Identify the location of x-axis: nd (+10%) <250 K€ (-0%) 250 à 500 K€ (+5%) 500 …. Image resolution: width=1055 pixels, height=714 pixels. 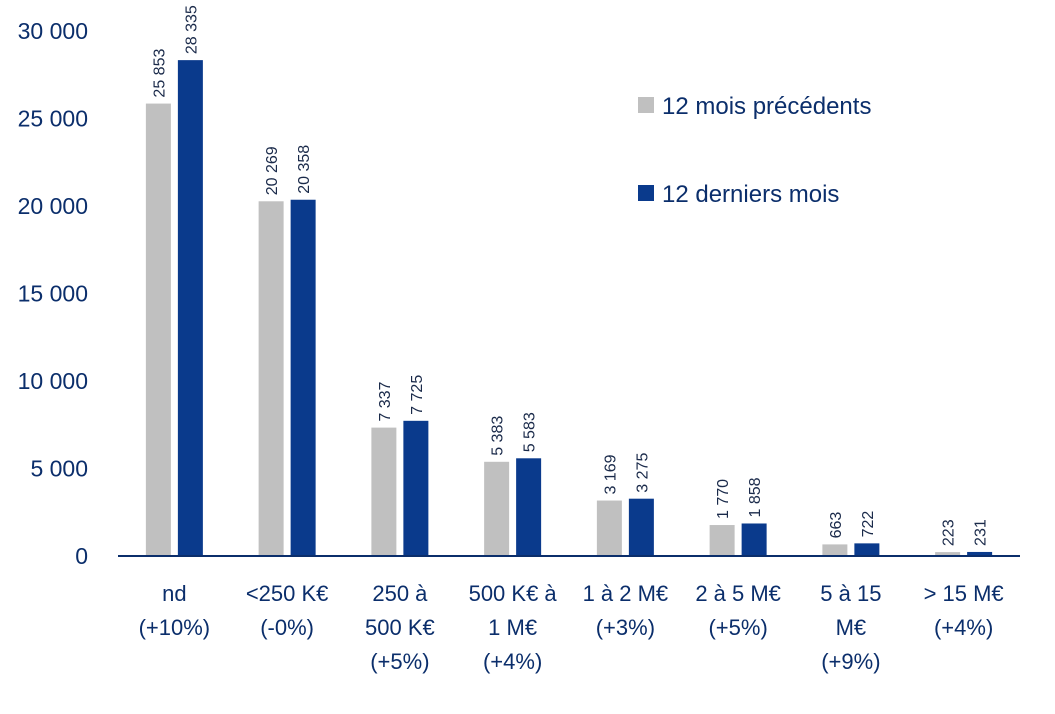
(571, 627).